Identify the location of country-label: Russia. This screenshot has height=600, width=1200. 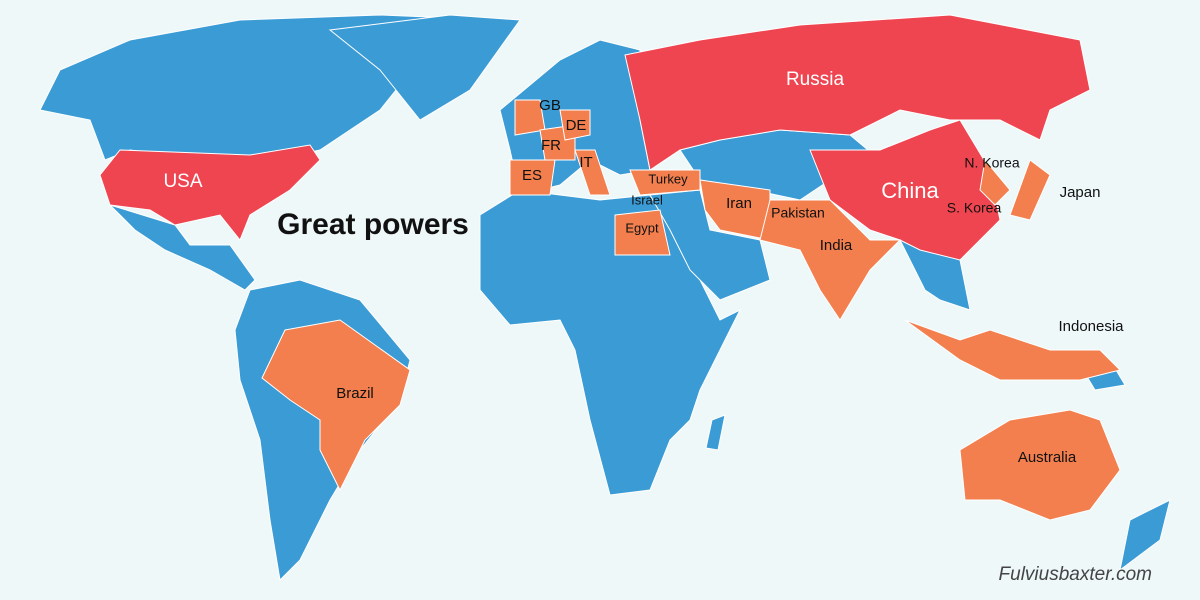
(815, 79).